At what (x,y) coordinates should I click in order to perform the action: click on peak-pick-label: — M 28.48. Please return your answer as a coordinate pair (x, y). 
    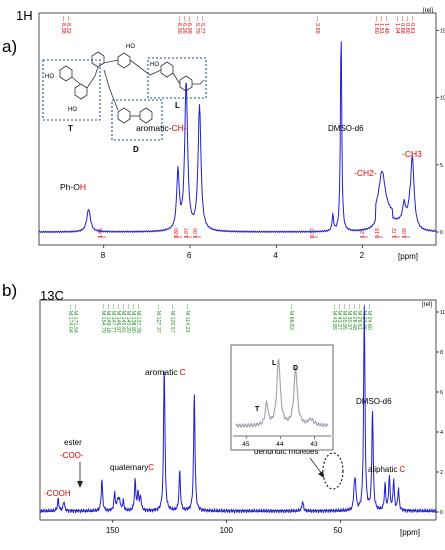
    Looking at the image, I should click on (354, 317).